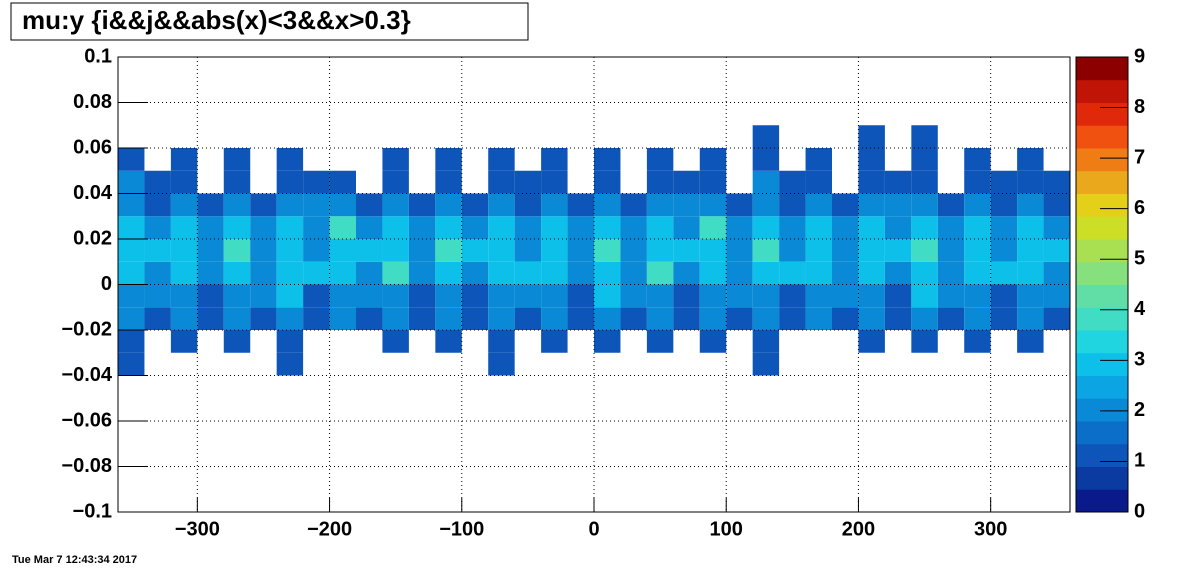  I want to click on z-tick-label: 6, so click(1139, 208).